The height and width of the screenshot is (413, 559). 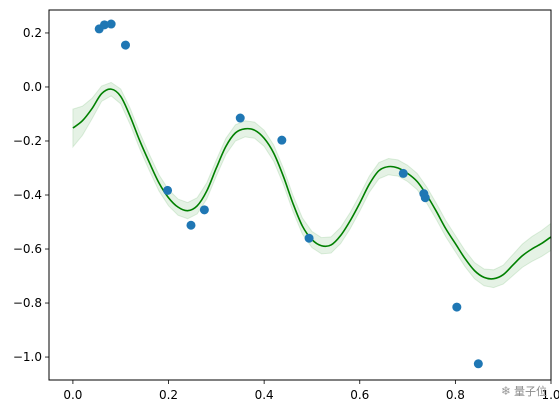 I want to click on wechat-icon: ❄, so click(x=505, y=391).